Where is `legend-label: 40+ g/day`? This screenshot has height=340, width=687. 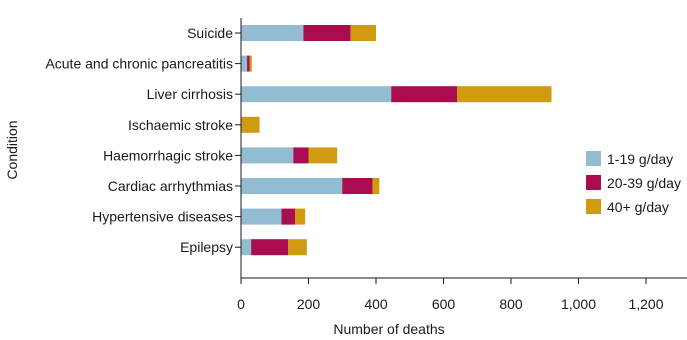
legend-label: 40+ g/day is located at coordinates (638, 207).